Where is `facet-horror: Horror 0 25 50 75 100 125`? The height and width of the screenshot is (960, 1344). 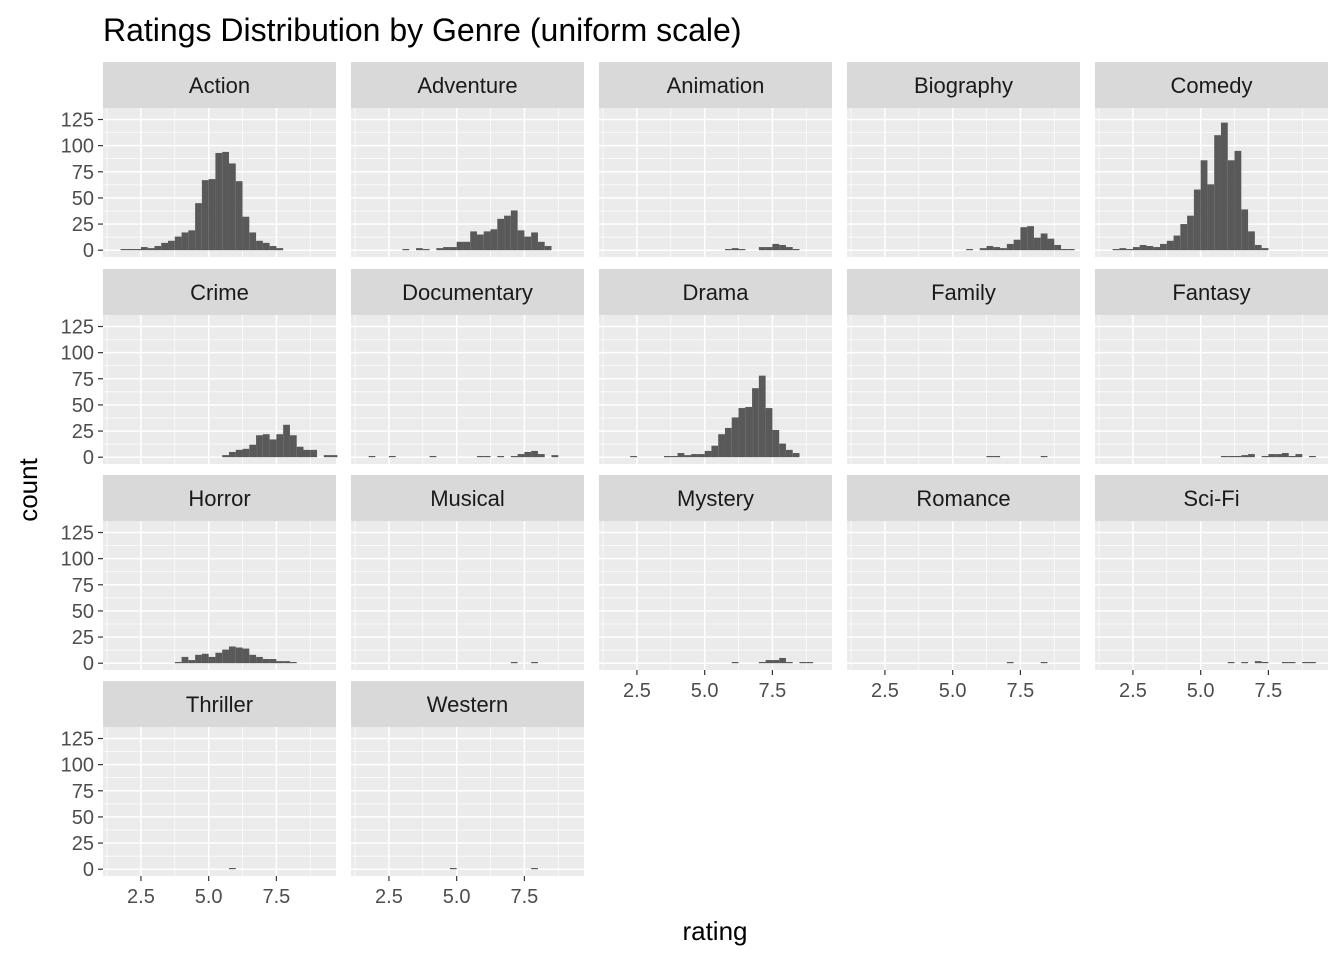
facet-horror: Horror 0 25 50 75 100 125 is located at coordinates (198, 575).